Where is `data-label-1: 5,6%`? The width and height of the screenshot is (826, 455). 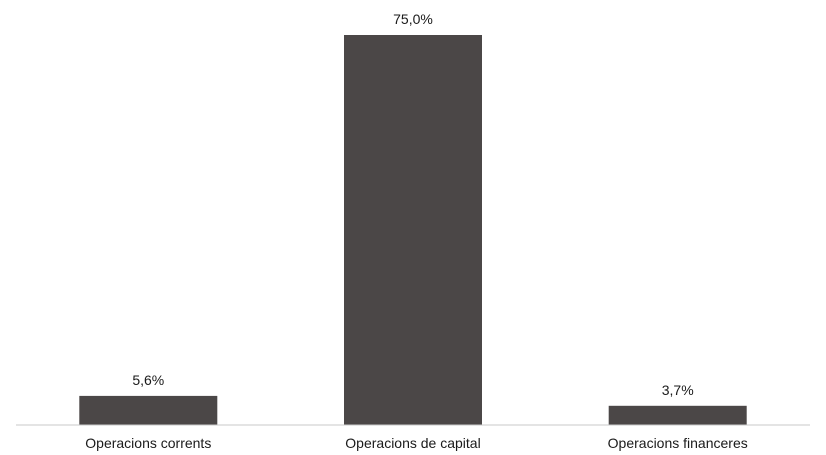 data-label-1: 5,6% is located at coordinates (148, 380).